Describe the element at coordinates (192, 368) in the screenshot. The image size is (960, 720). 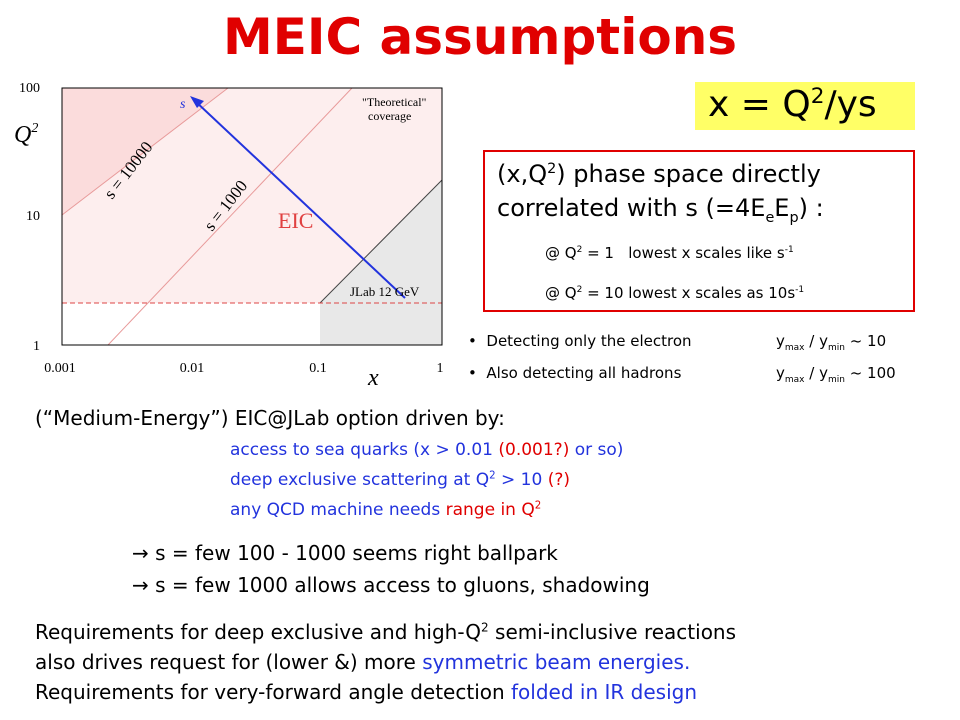
I see `x-tick-label: 0.01` at that location.